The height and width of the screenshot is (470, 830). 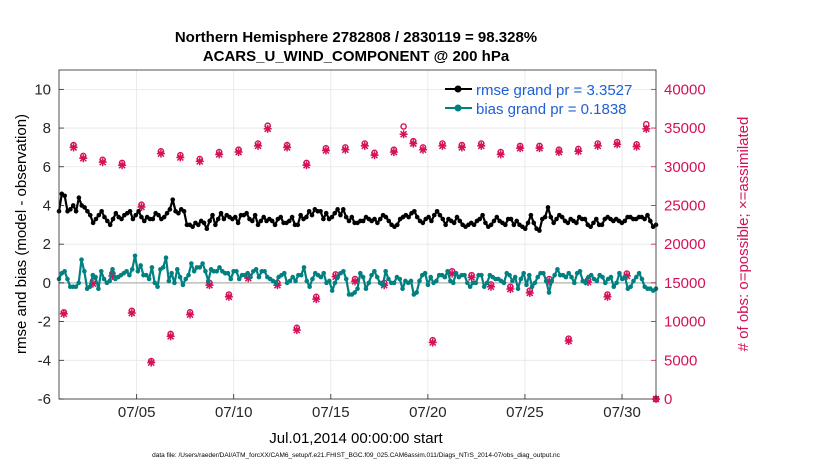 What do you see at coordinates (356, 56) in the screenshot?
I see `chart-title-line2: ACARS_U_WIND_COMPONENT @ 200 hPa` at bounding box center [356, 56].